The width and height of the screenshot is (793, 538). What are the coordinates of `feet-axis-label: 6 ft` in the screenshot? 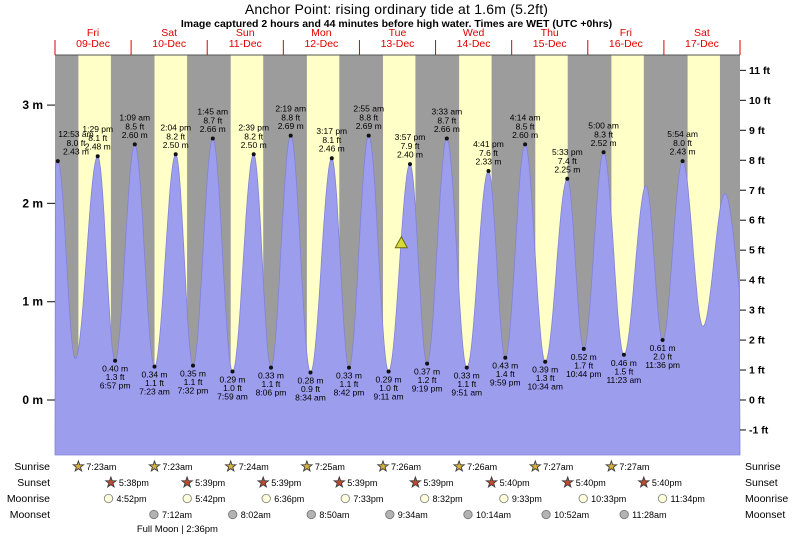 It's located at (757, 221).